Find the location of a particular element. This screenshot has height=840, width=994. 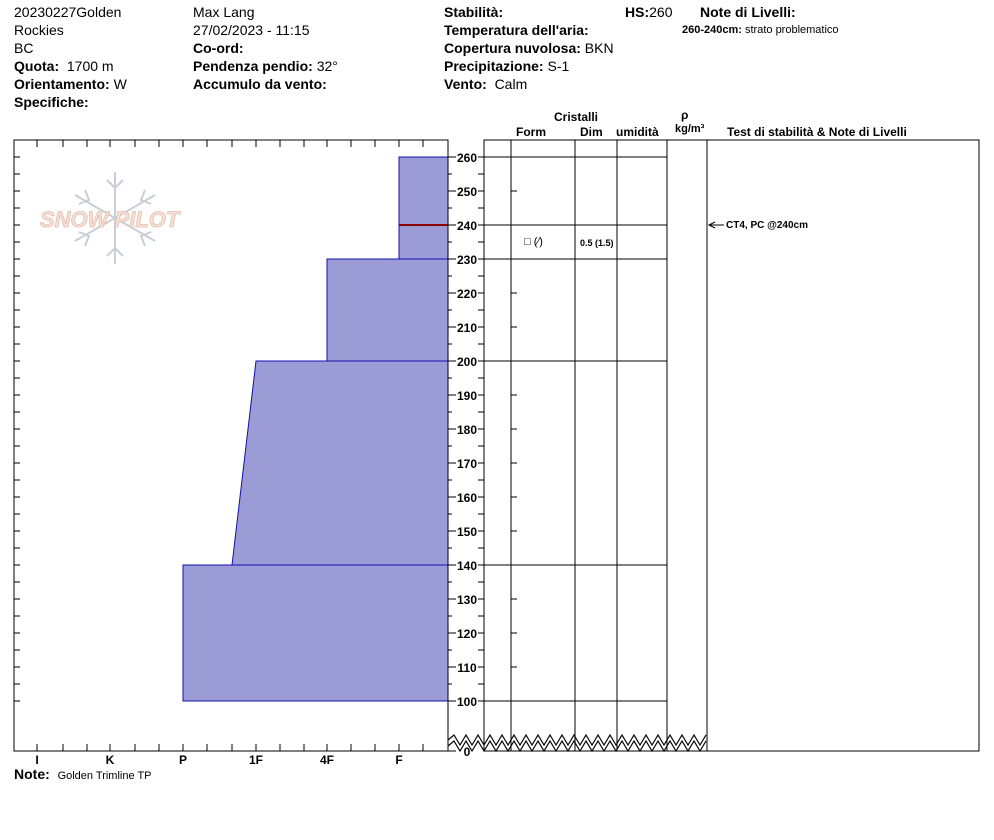

form-header: Form is located at coordinates (531, 132).